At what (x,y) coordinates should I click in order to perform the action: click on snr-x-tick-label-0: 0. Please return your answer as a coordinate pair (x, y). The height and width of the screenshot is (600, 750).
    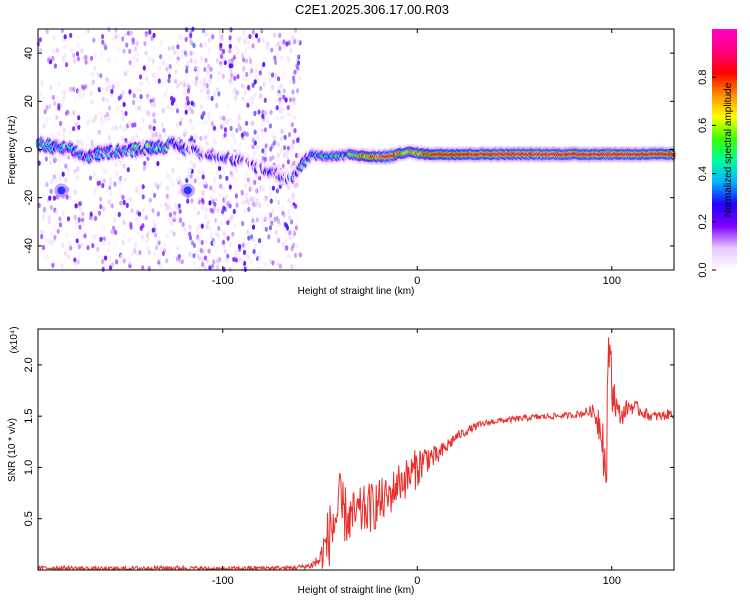
    Looking at the image, I should click on (417, 581).